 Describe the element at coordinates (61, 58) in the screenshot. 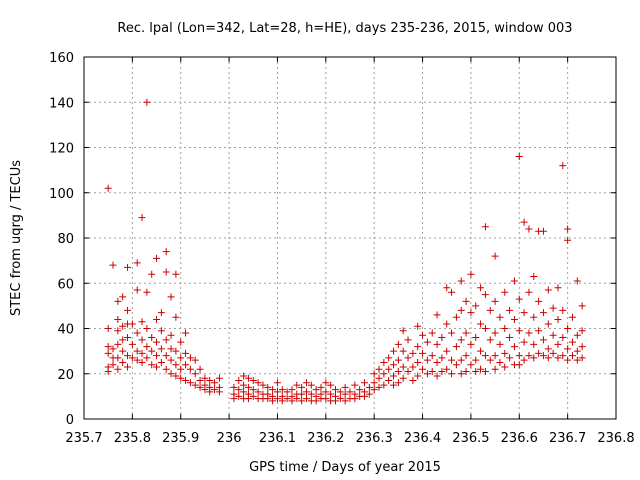

I see `y-tick-label: 160` at that location.